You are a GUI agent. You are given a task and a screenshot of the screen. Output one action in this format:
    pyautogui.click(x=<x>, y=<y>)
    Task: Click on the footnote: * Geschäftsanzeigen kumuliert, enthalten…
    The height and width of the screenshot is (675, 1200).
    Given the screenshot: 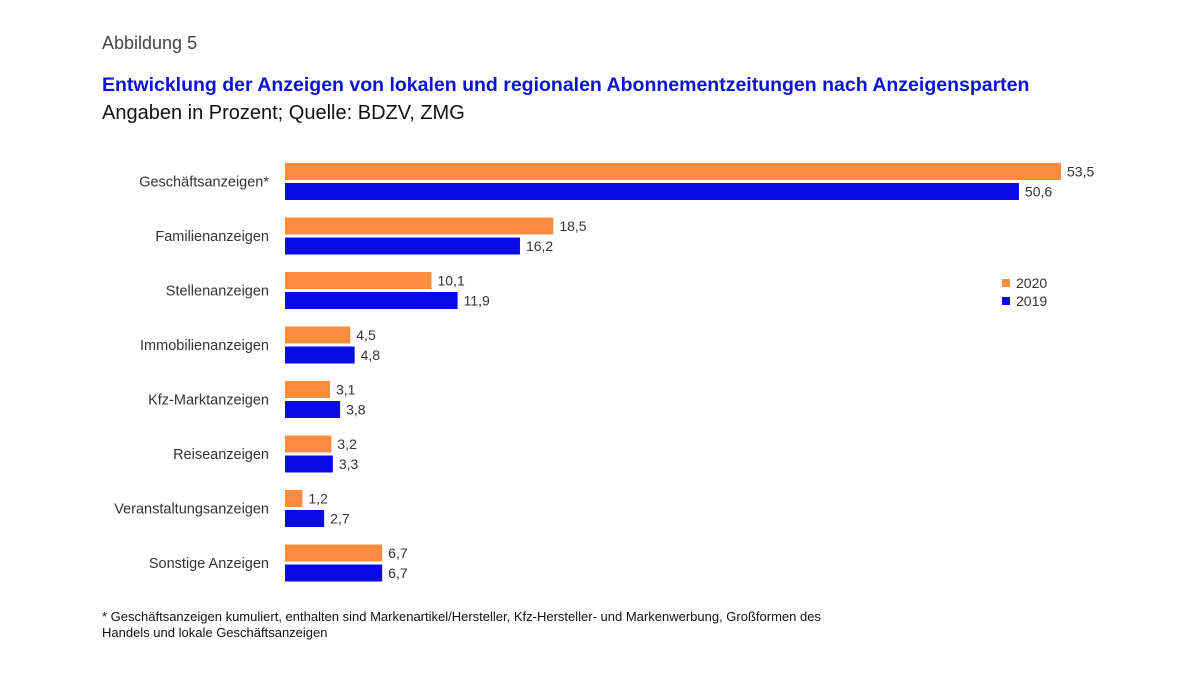 What is the action you would take?
    pyautogui.click(x=461, y=624)
    